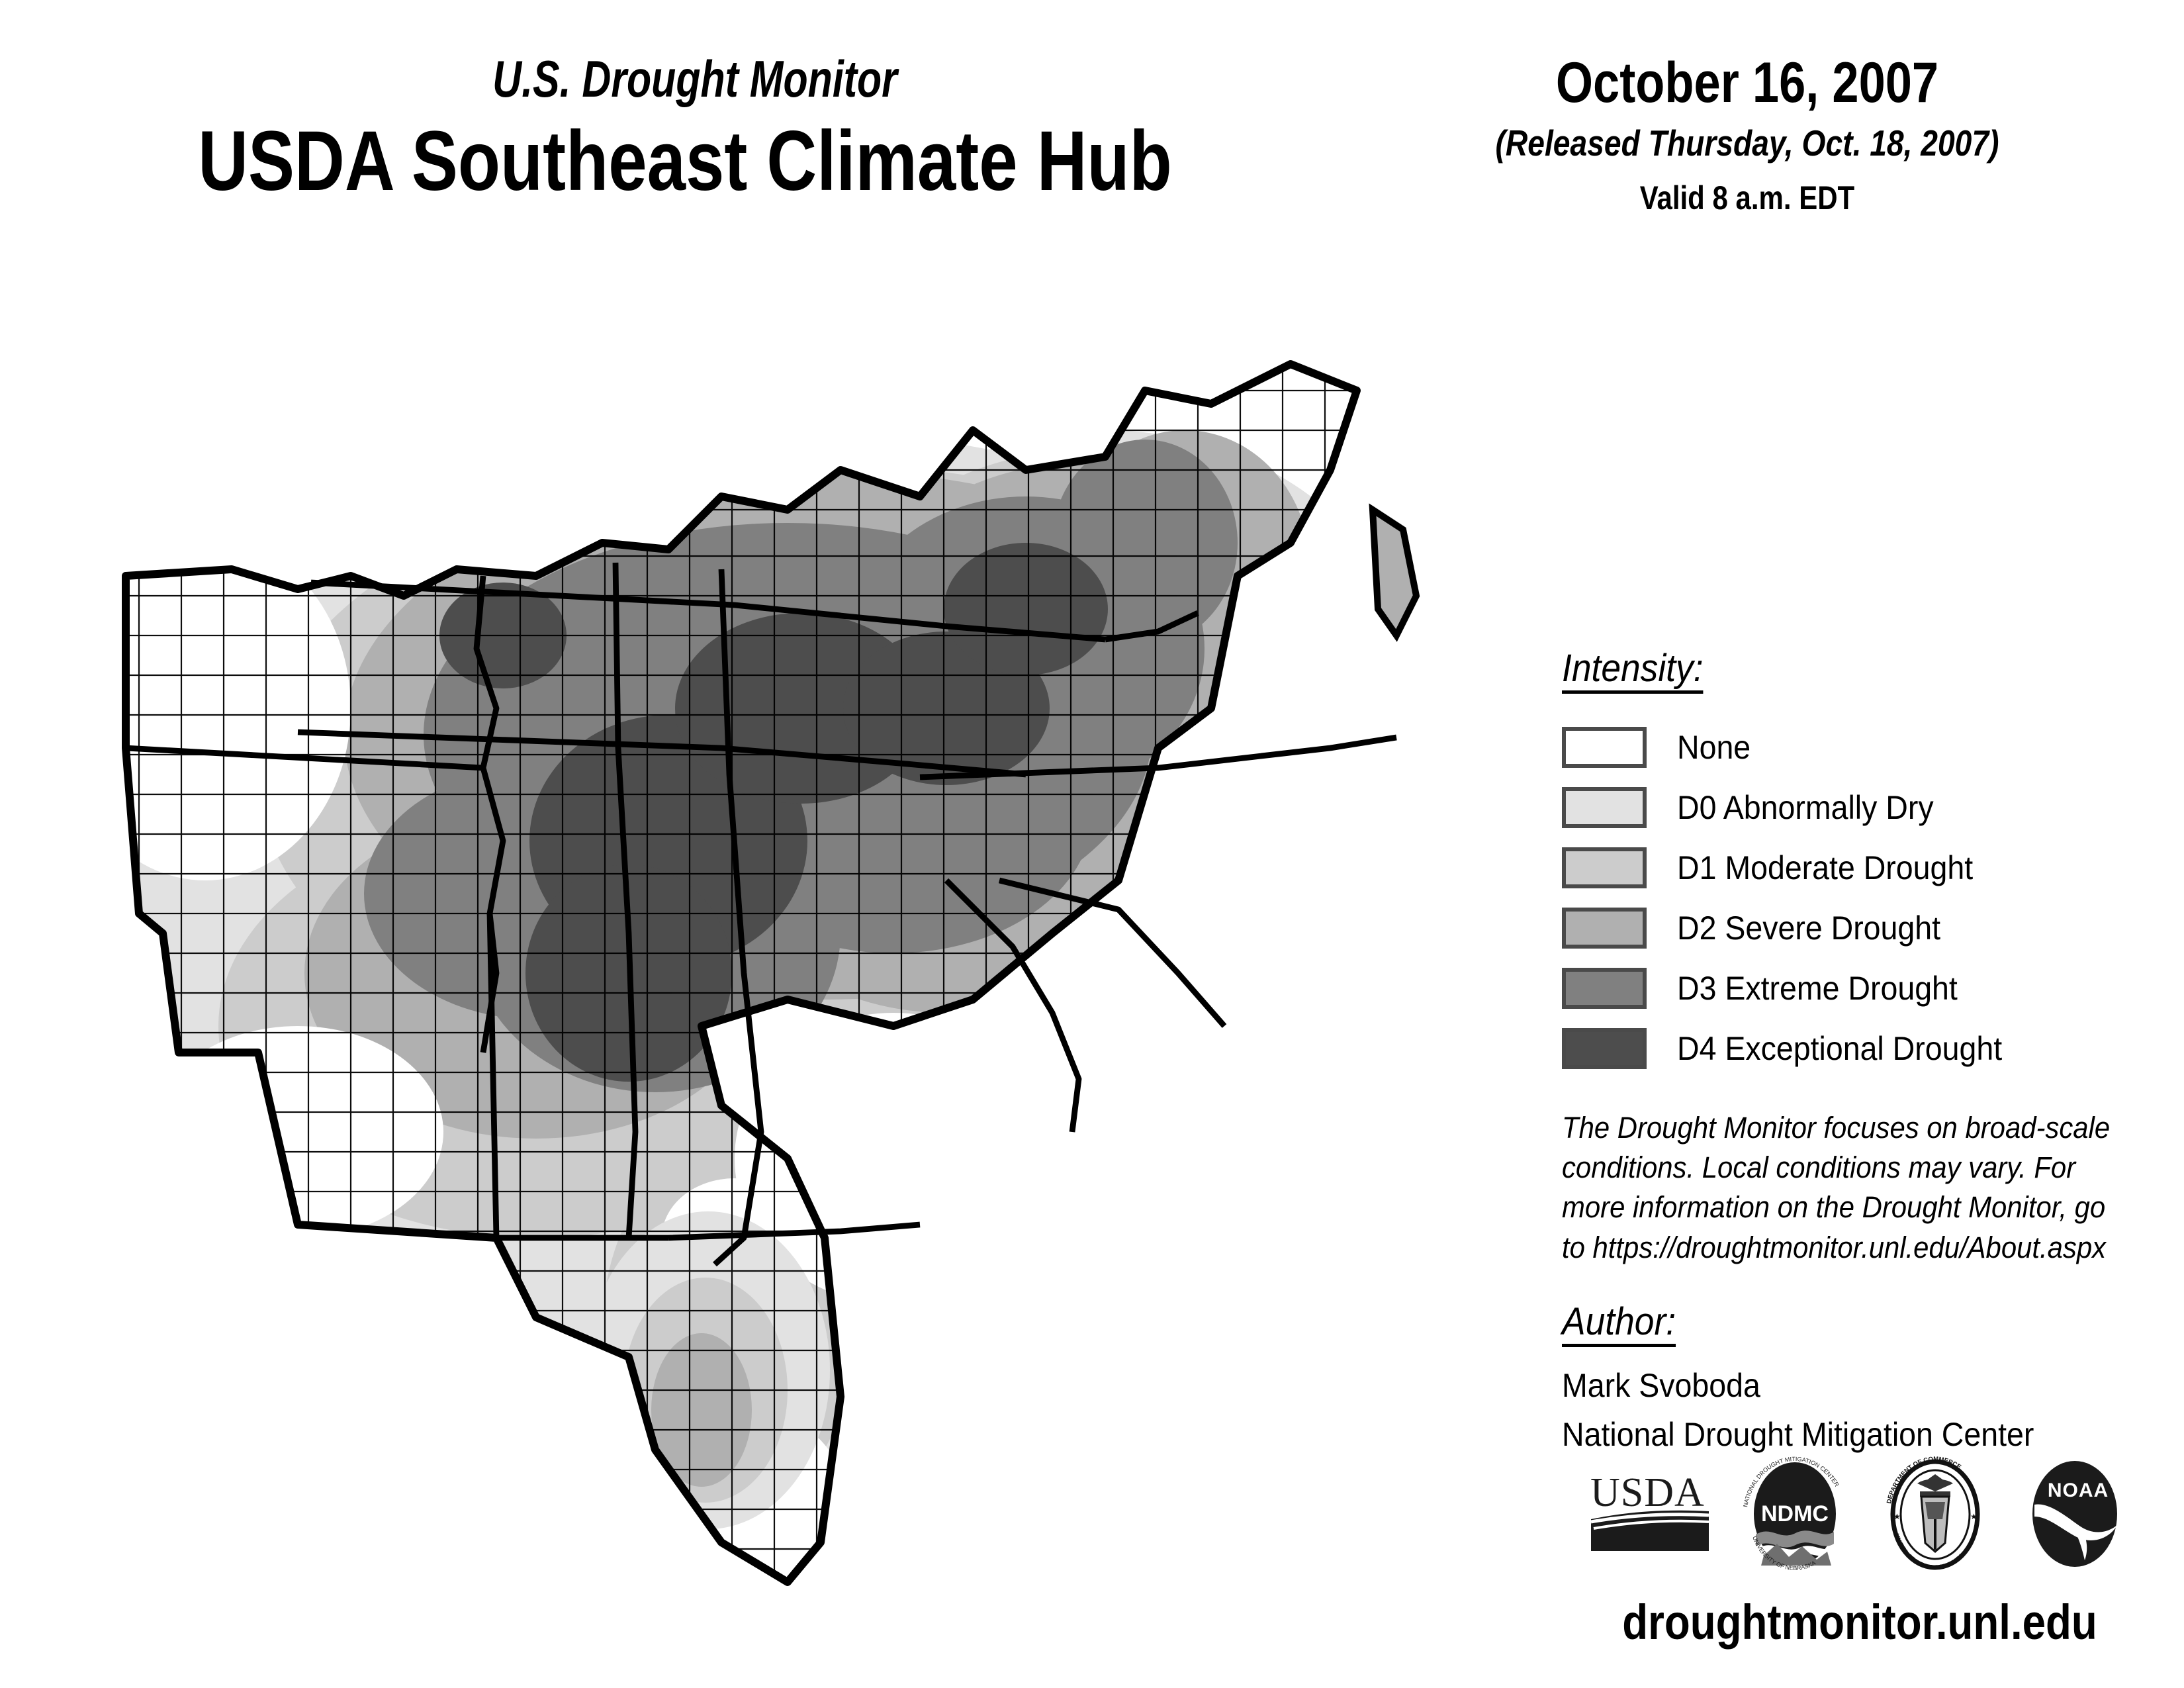 The image size is (2184, 1688). I want to click on legend-swatch-d0, so click(1604, 808).